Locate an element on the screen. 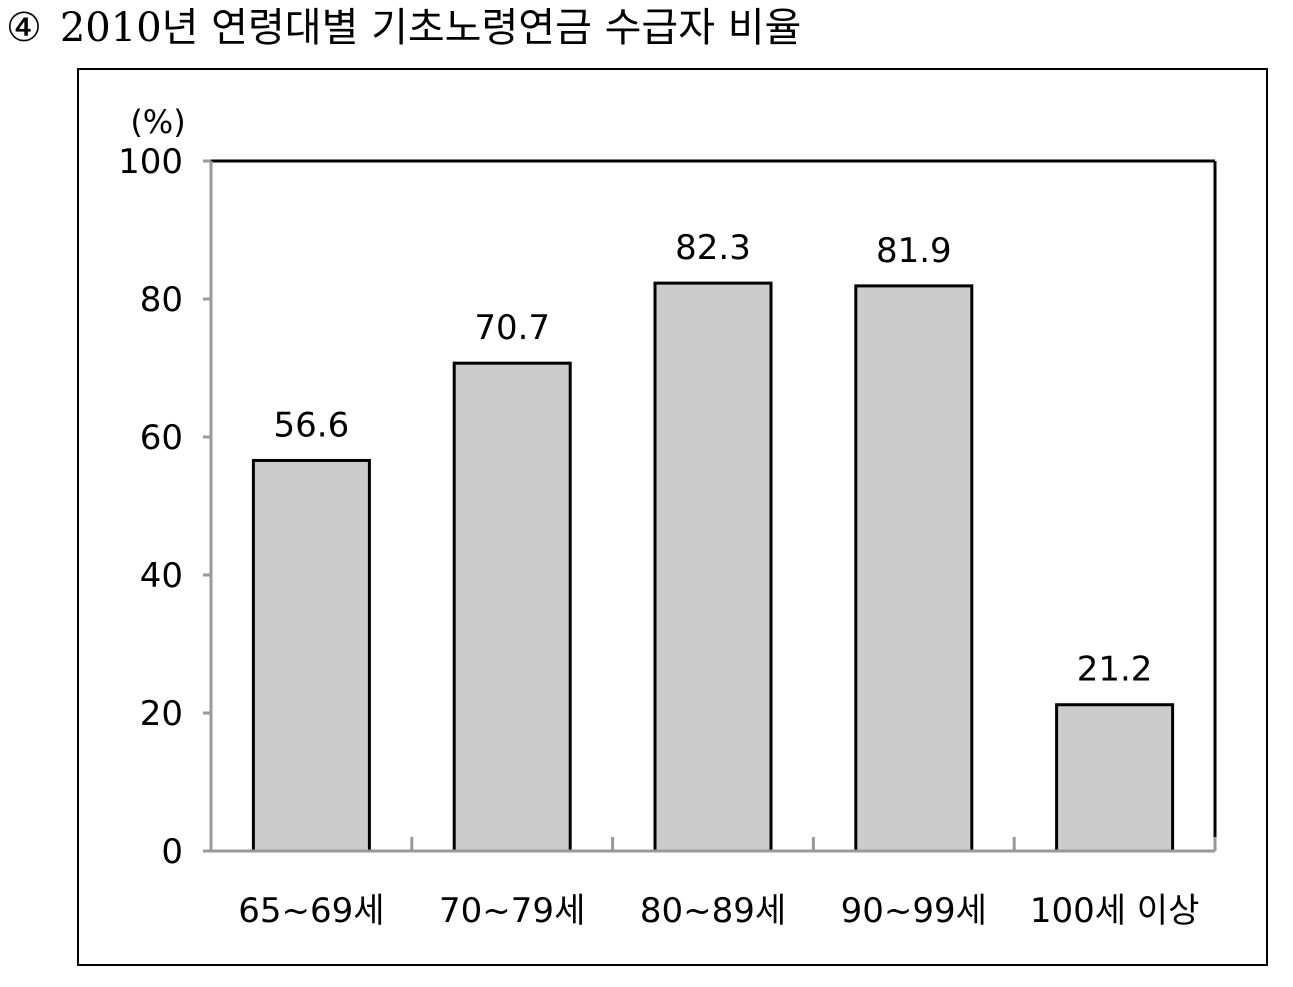 The width and height of the screenshot is (1293, 987). bar-value-label: 70.7 is located at coordinates (512, 328).